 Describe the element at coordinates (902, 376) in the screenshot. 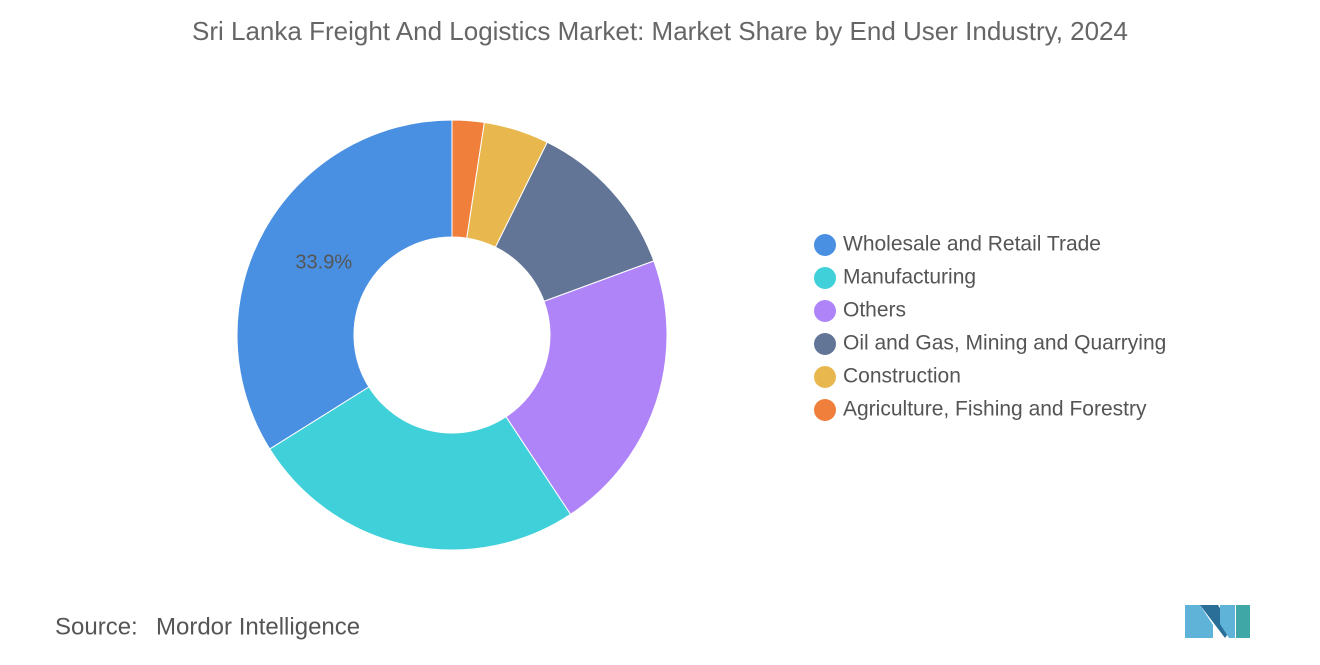

I see `legend-label: Construction` at that location.